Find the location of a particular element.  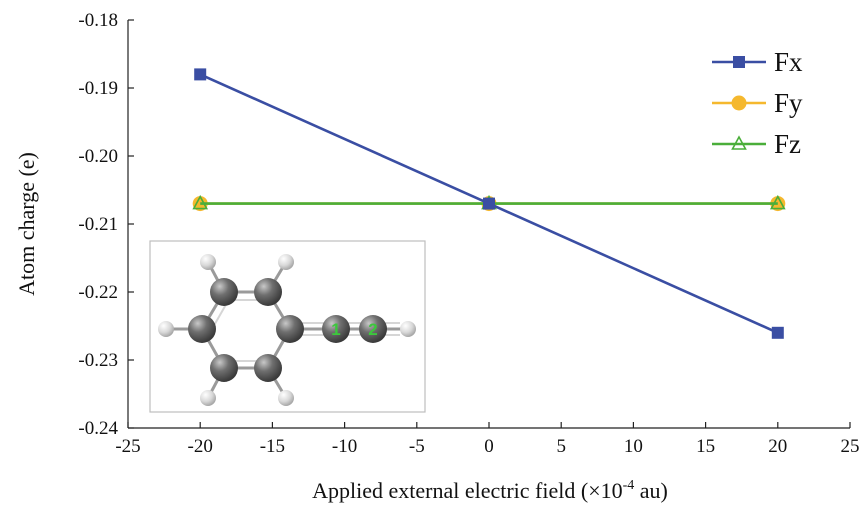

atom-label-2: 2 is located at coordinates (372, 329).